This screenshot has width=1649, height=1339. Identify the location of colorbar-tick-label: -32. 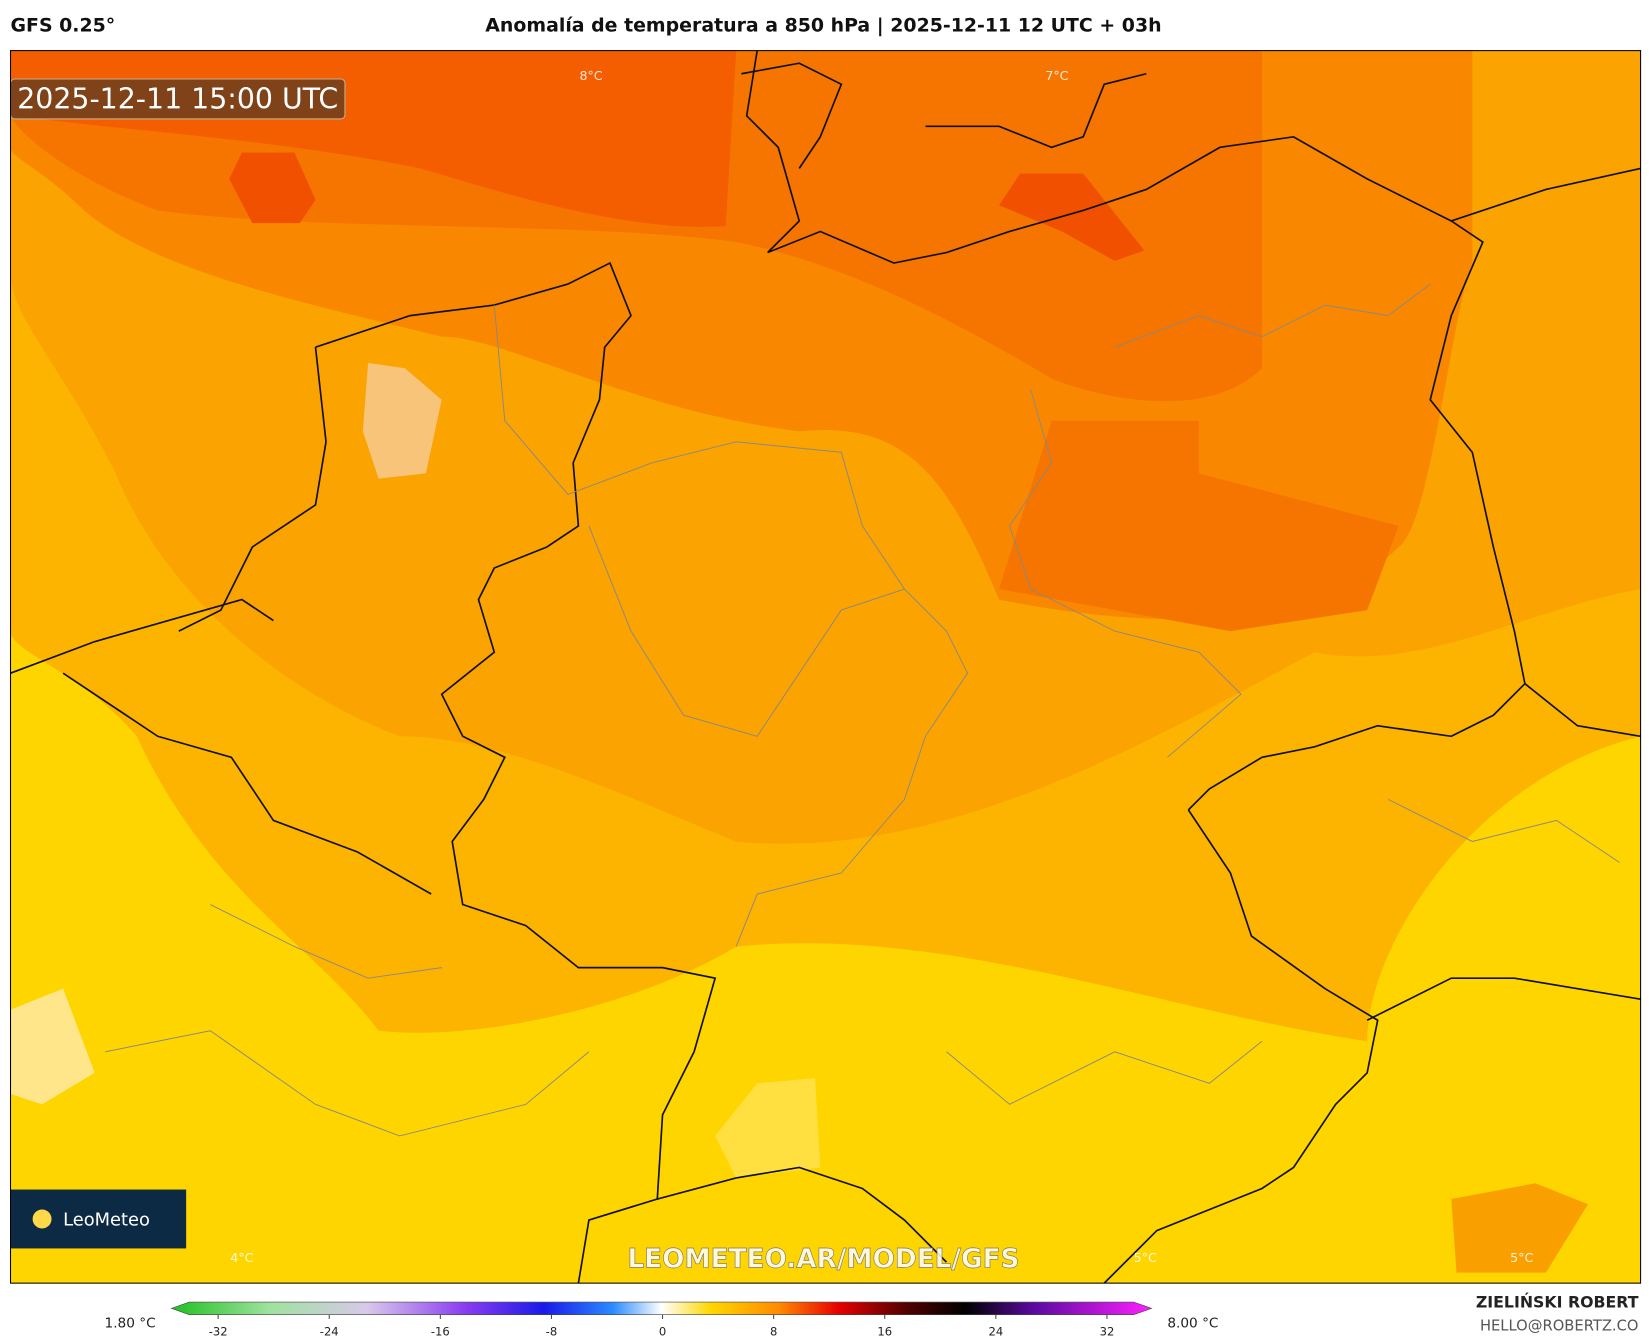
(218, 1332).